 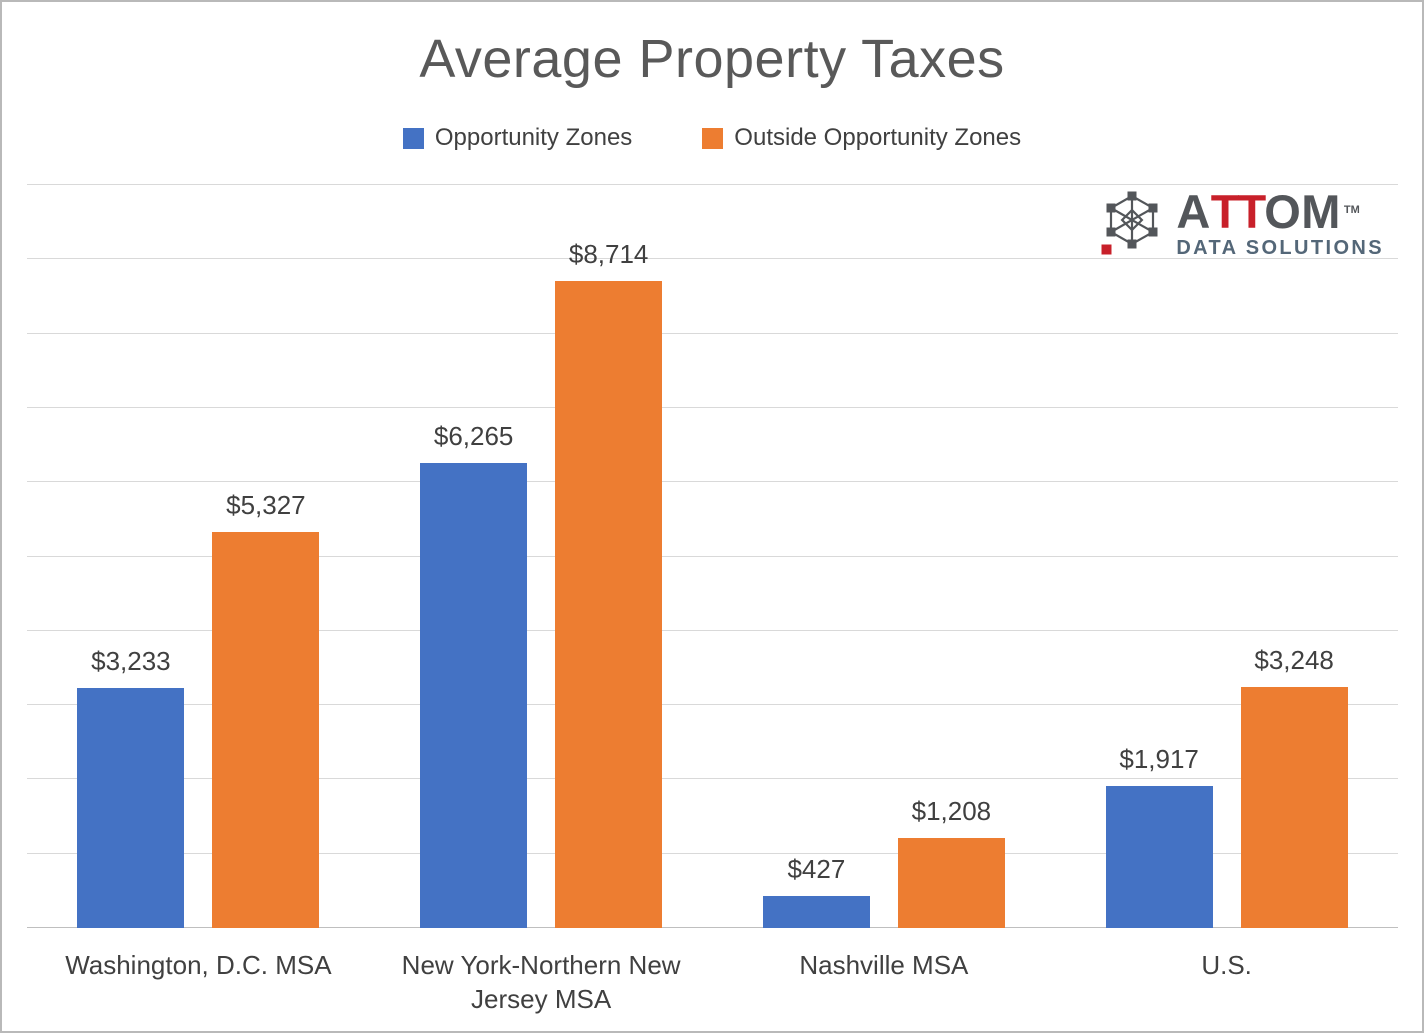 I want to click on logo-brand-text: ATTOM TM, so click(x=1267, y=211).